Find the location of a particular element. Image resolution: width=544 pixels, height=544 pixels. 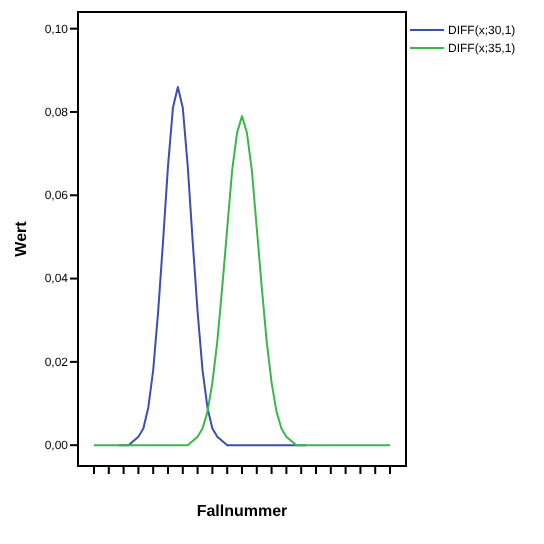

y-axis-title: Wert is located at coordinates (21, 238).